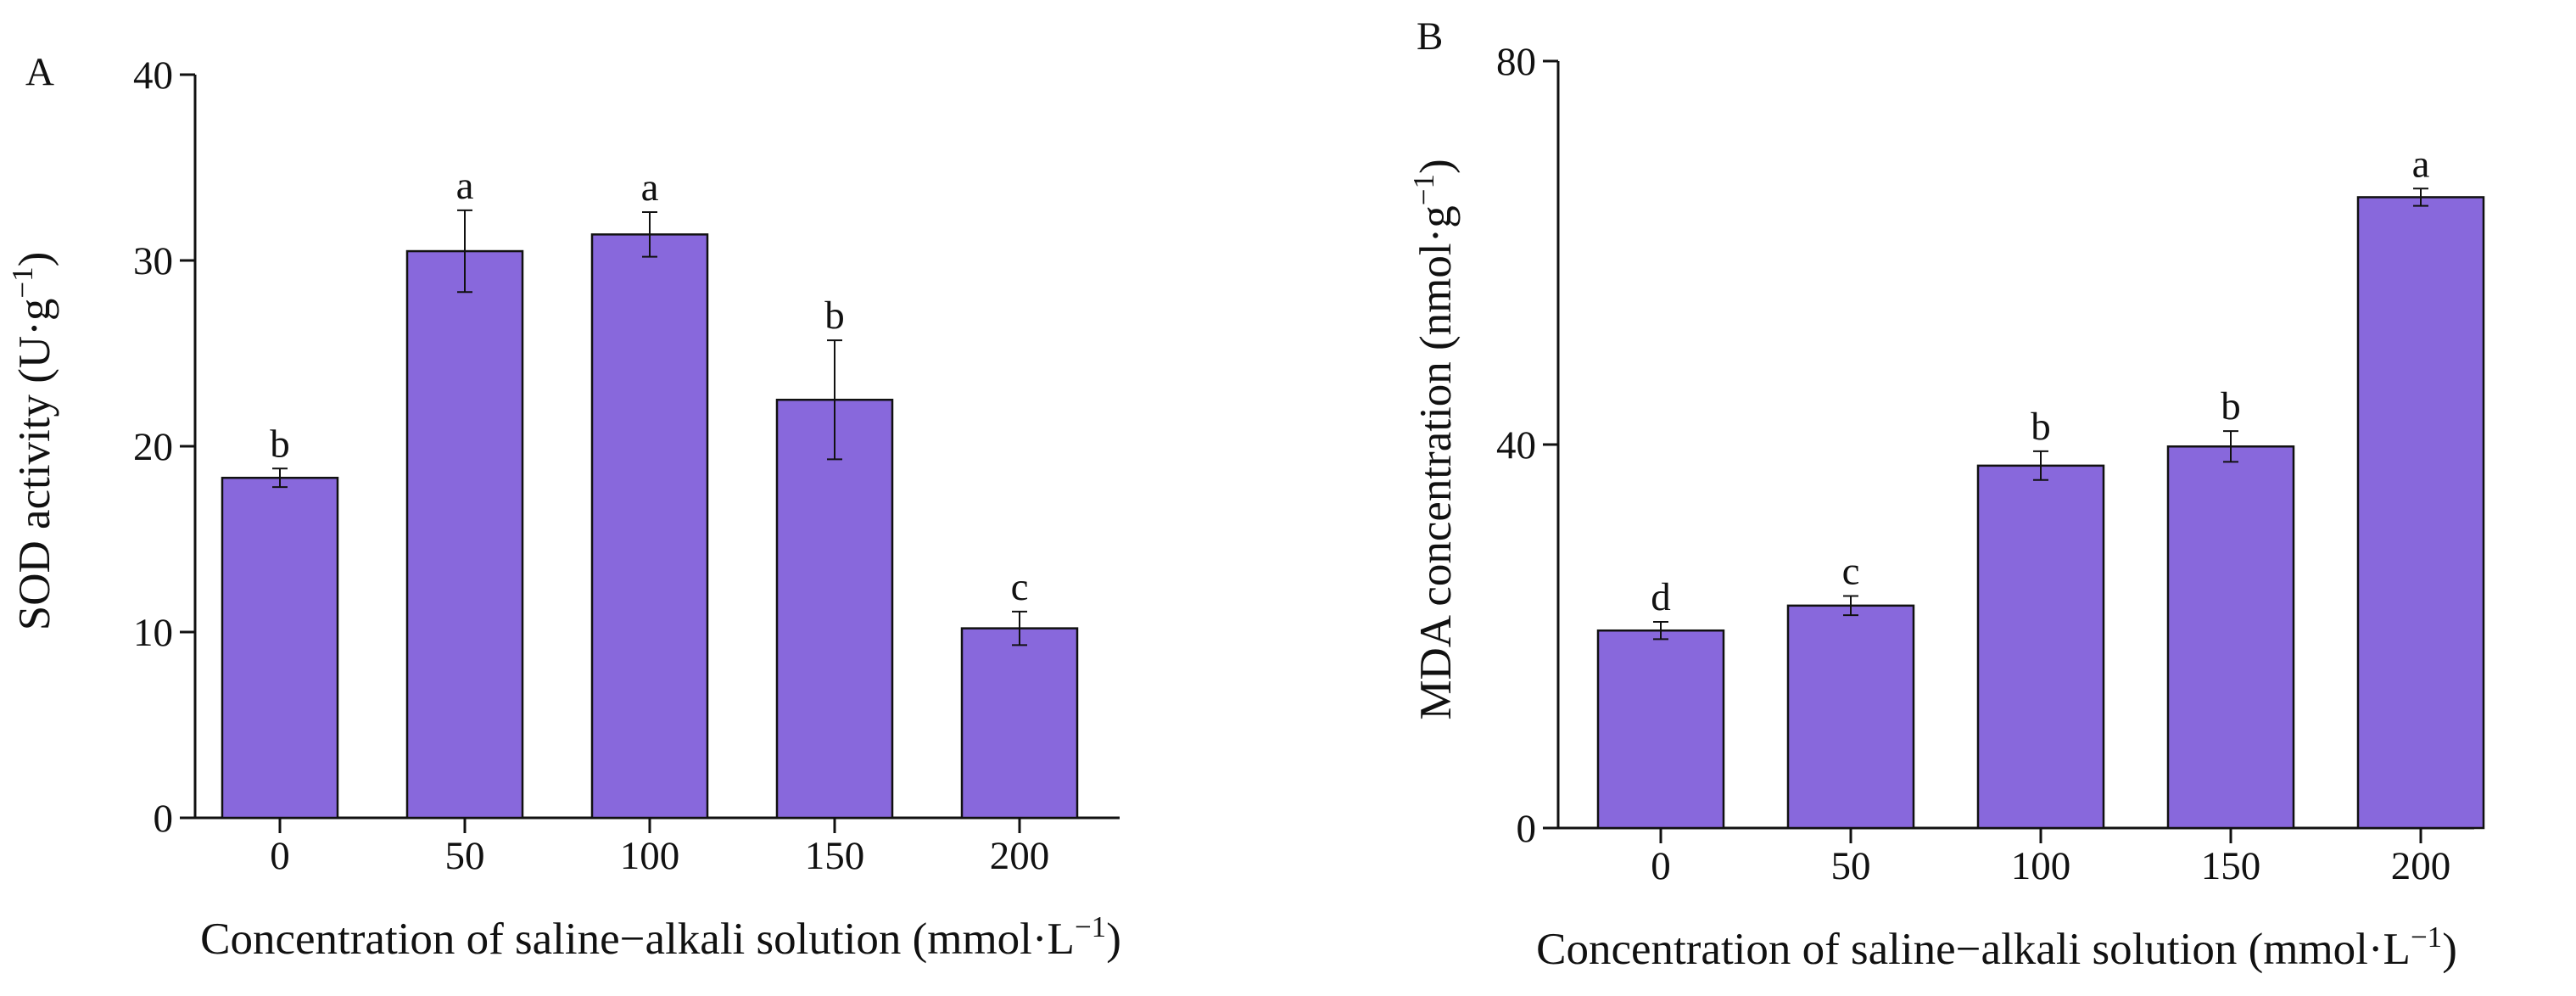  I want to click on y-tick-label: 30, so click(153, 261).